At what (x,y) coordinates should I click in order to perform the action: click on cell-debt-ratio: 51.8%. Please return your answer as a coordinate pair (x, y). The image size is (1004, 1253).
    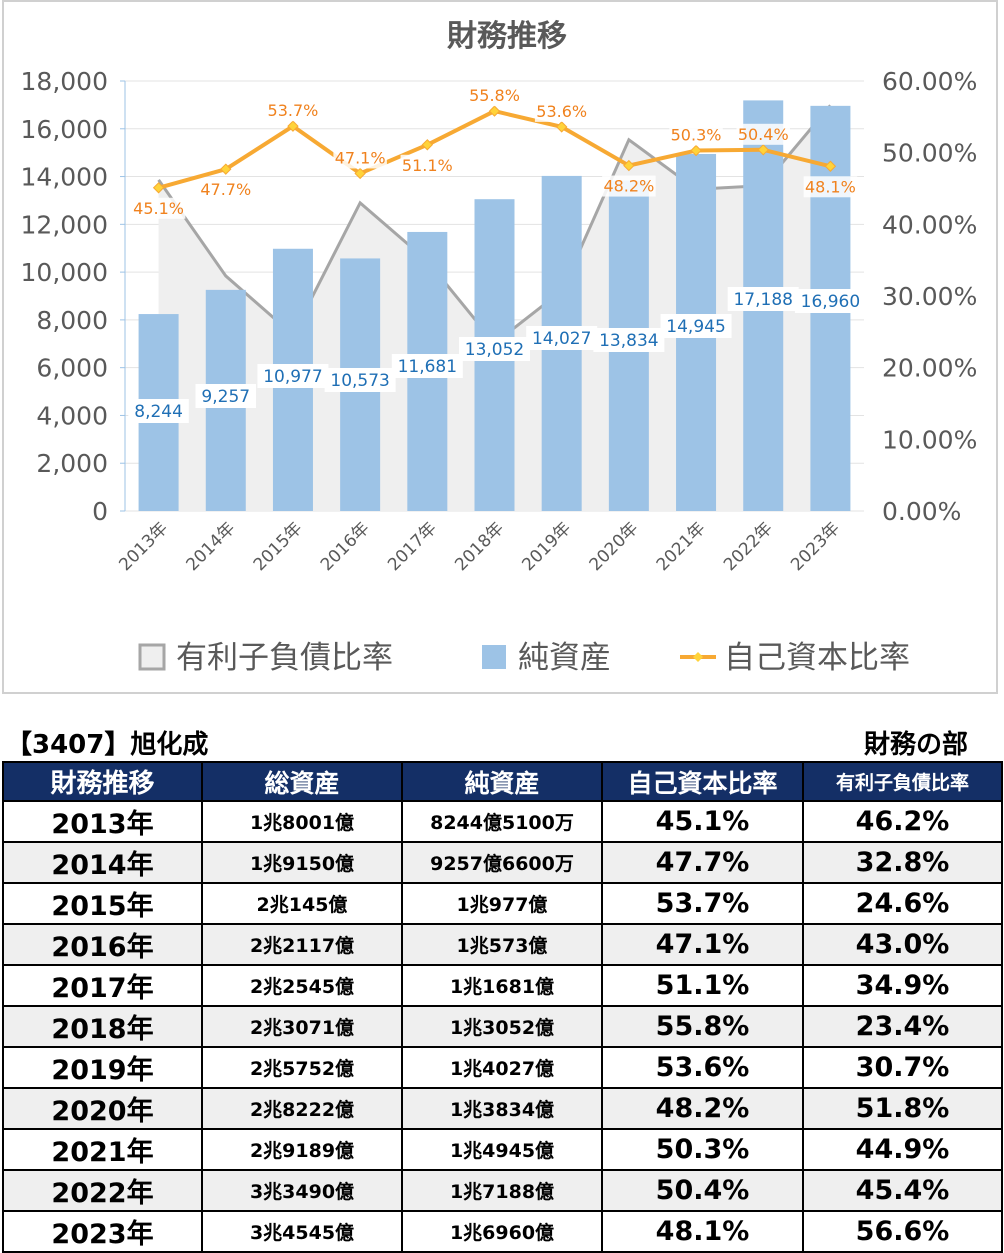
    Looking at the image, I should click on (902, 1108).